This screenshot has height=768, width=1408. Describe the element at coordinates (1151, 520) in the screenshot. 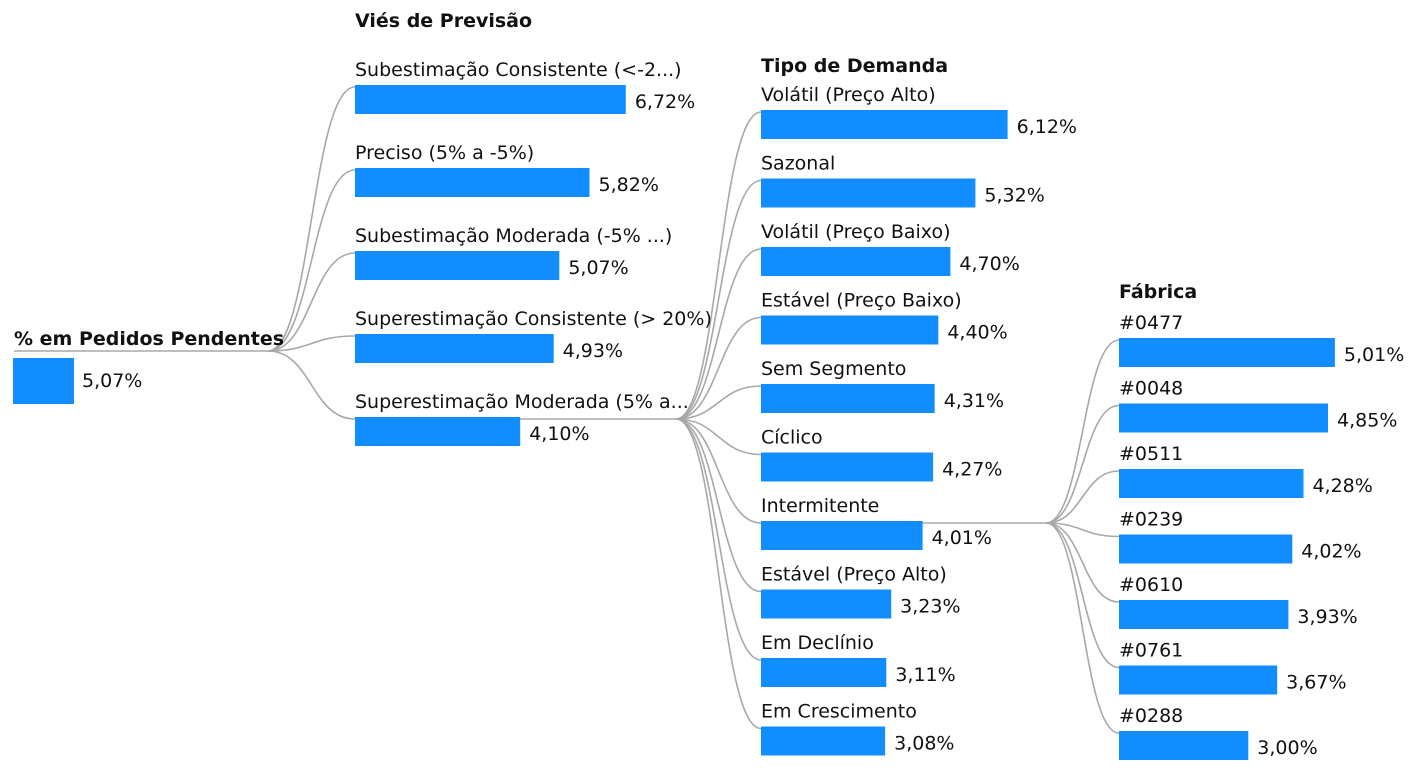

I see `level-3-node-label: #0239` at that location.